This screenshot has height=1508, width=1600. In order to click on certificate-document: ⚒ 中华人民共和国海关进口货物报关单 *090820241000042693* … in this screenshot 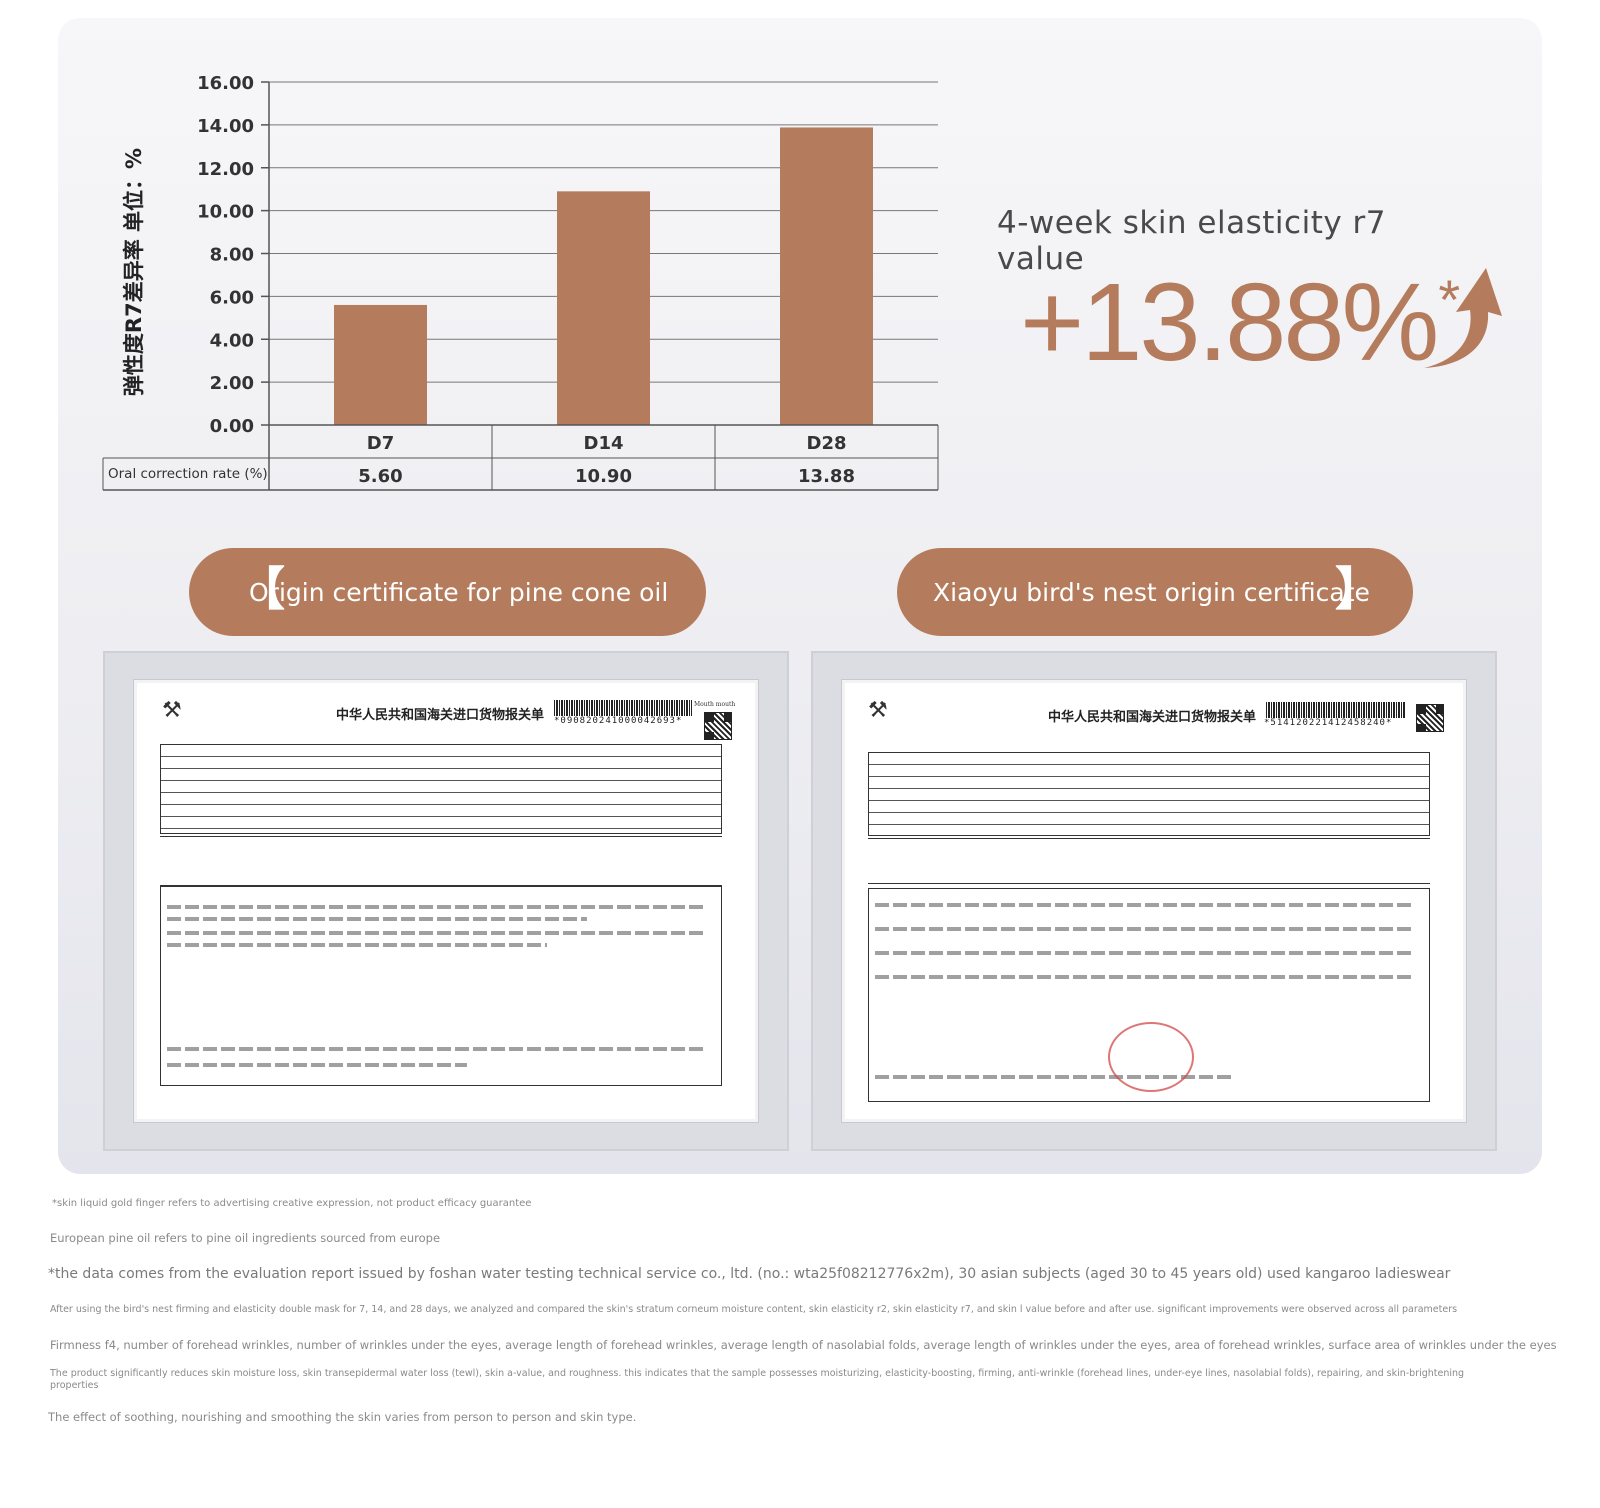, I will do `click(446, 901)`.